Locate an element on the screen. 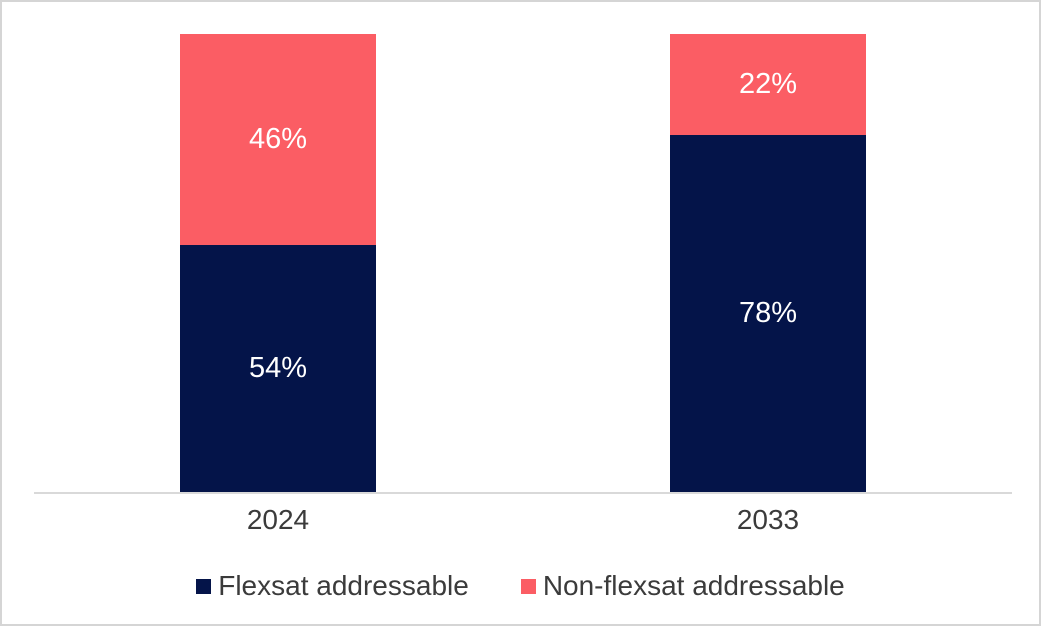  legend-swatch-flexsat-icon is located at coordinates (204, 586).